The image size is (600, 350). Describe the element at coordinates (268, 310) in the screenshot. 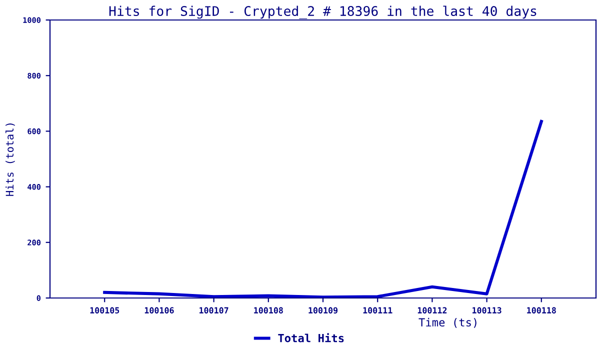

I see `x-tick-label: 100108` at that location.